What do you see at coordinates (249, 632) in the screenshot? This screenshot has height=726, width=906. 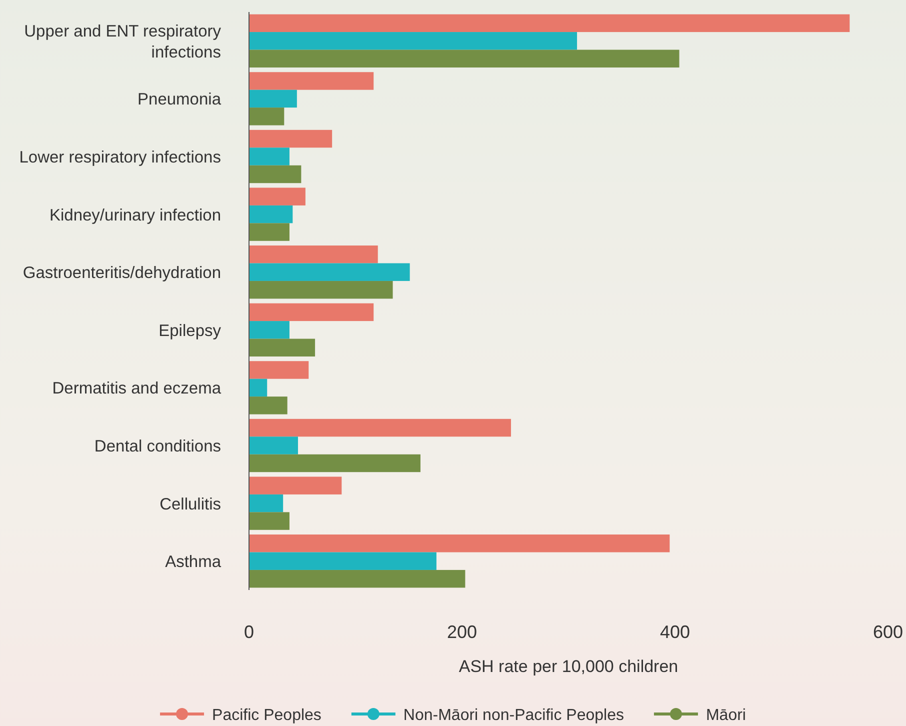 I see `x-tick-label: 0` at bounding box center [249, 632].